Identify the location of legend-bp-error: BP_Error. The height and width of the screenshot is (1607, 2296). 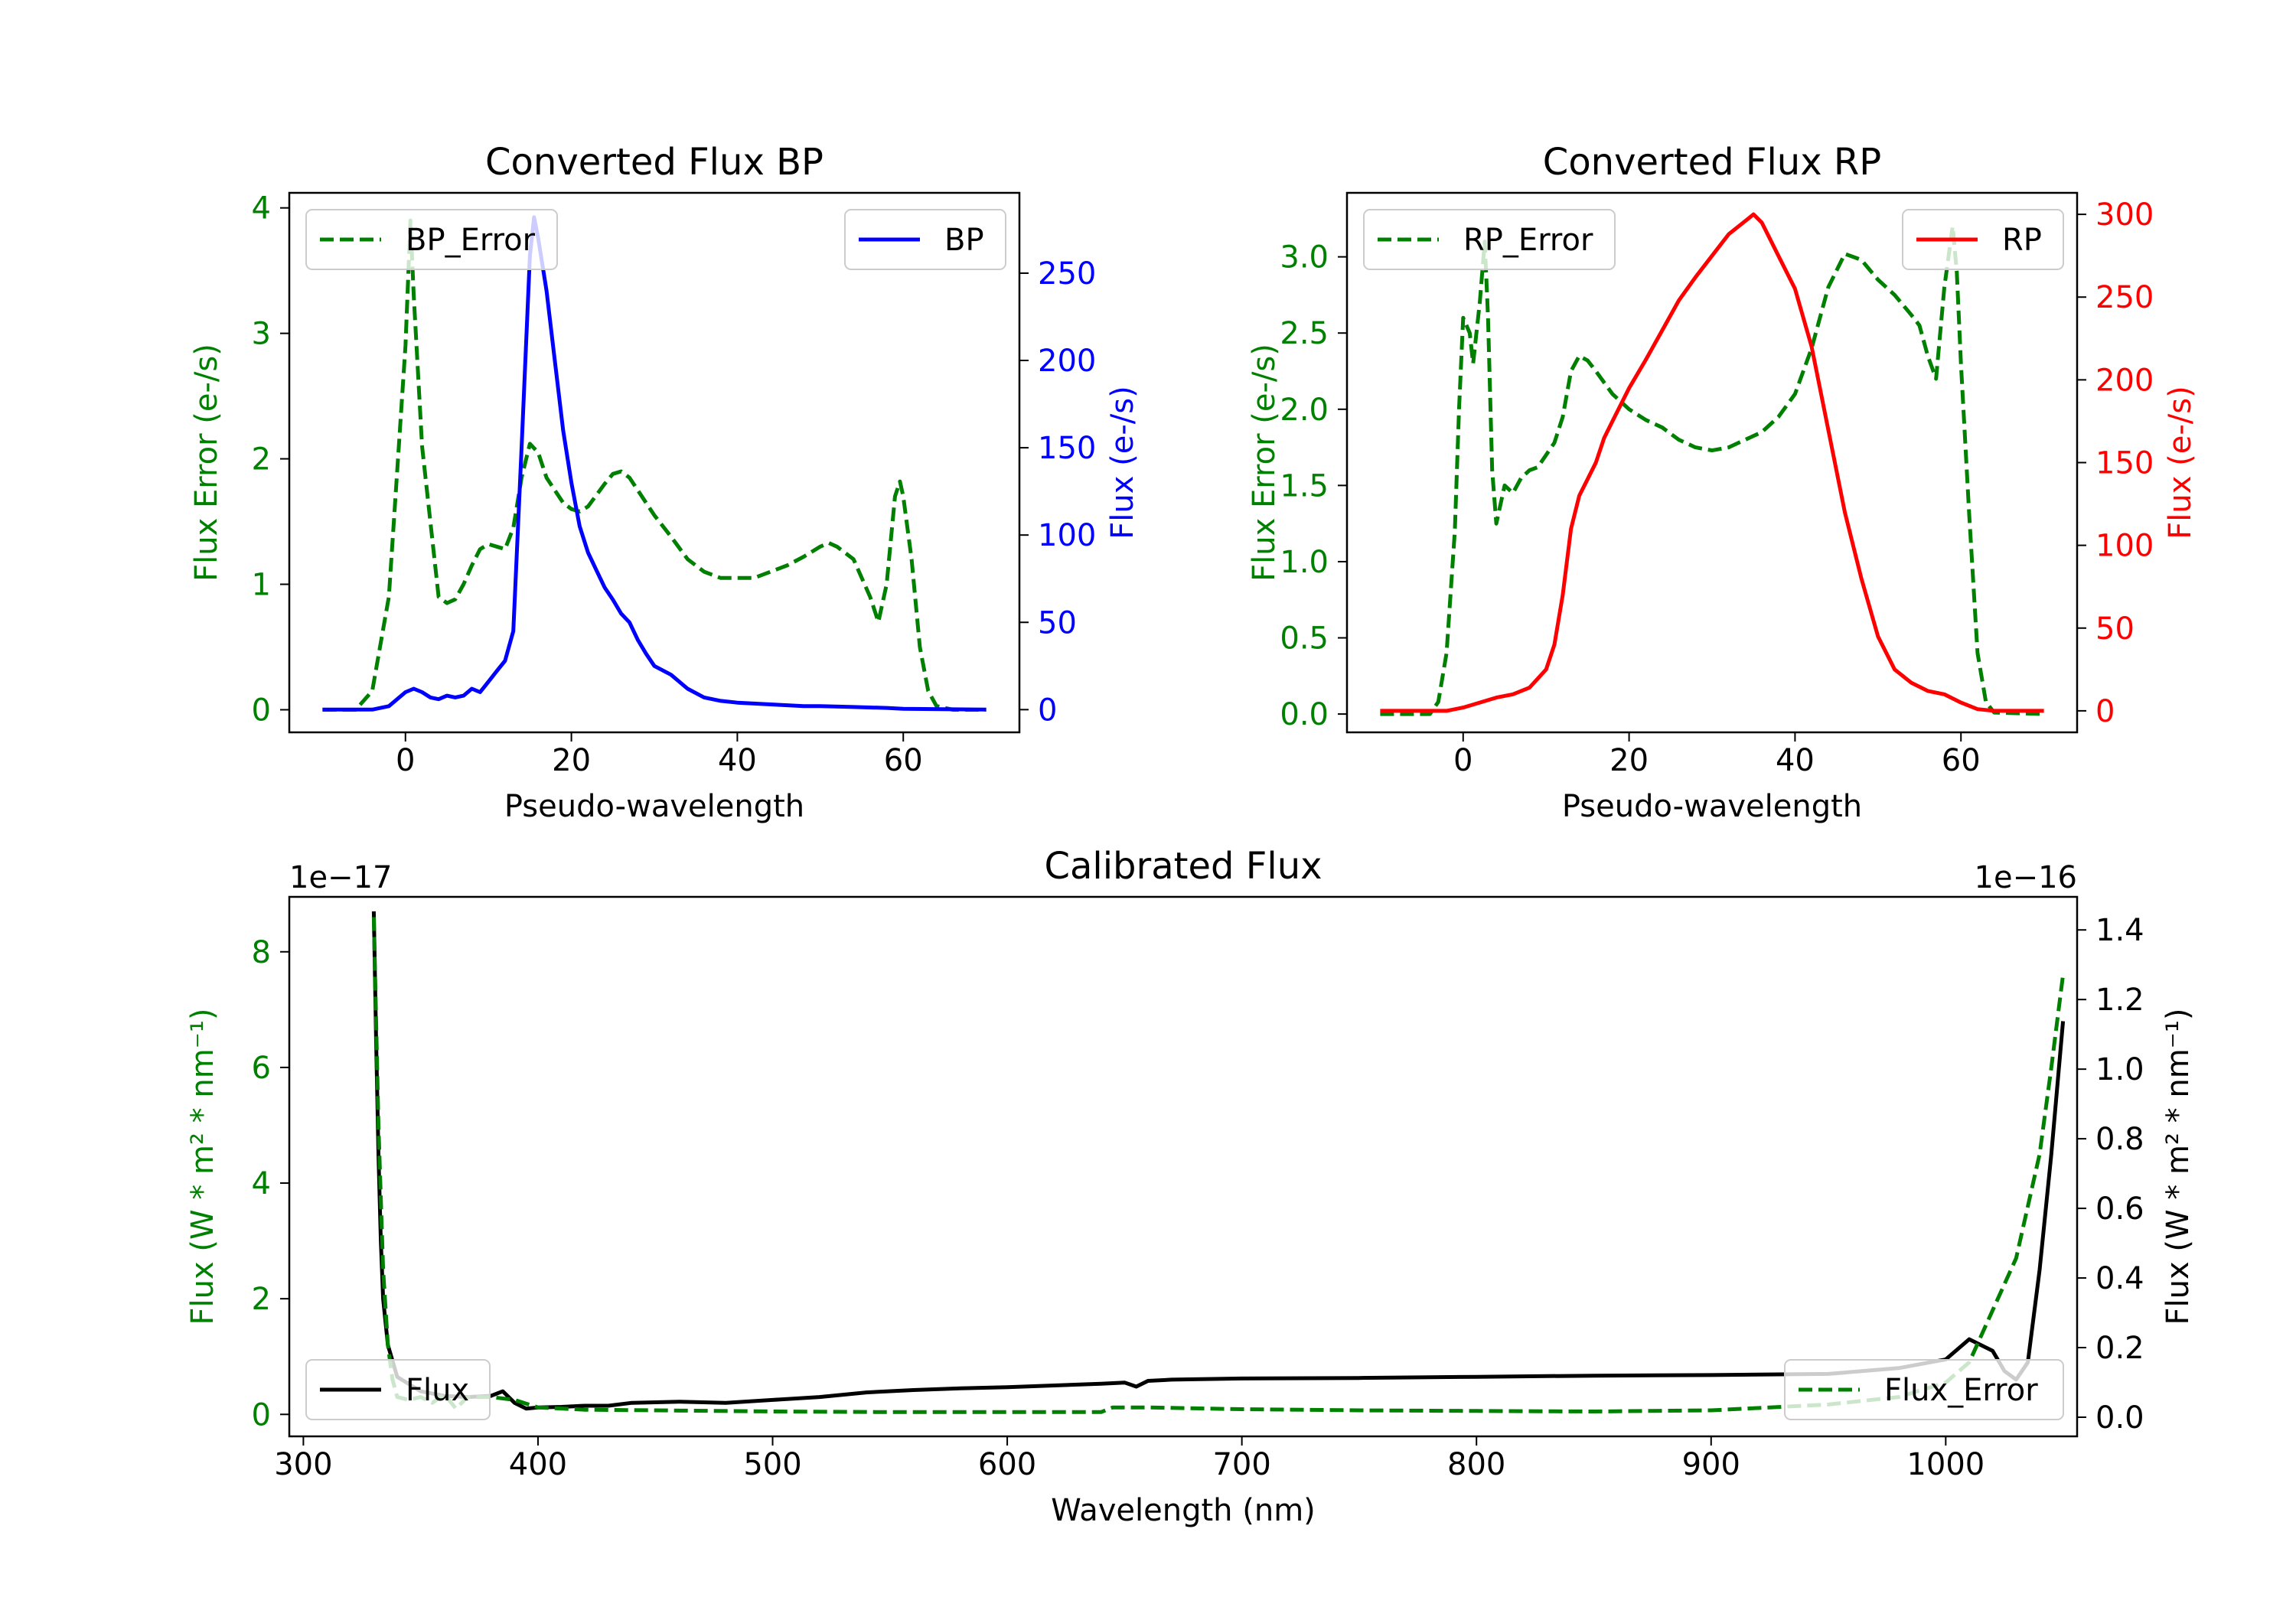
(431, 239).